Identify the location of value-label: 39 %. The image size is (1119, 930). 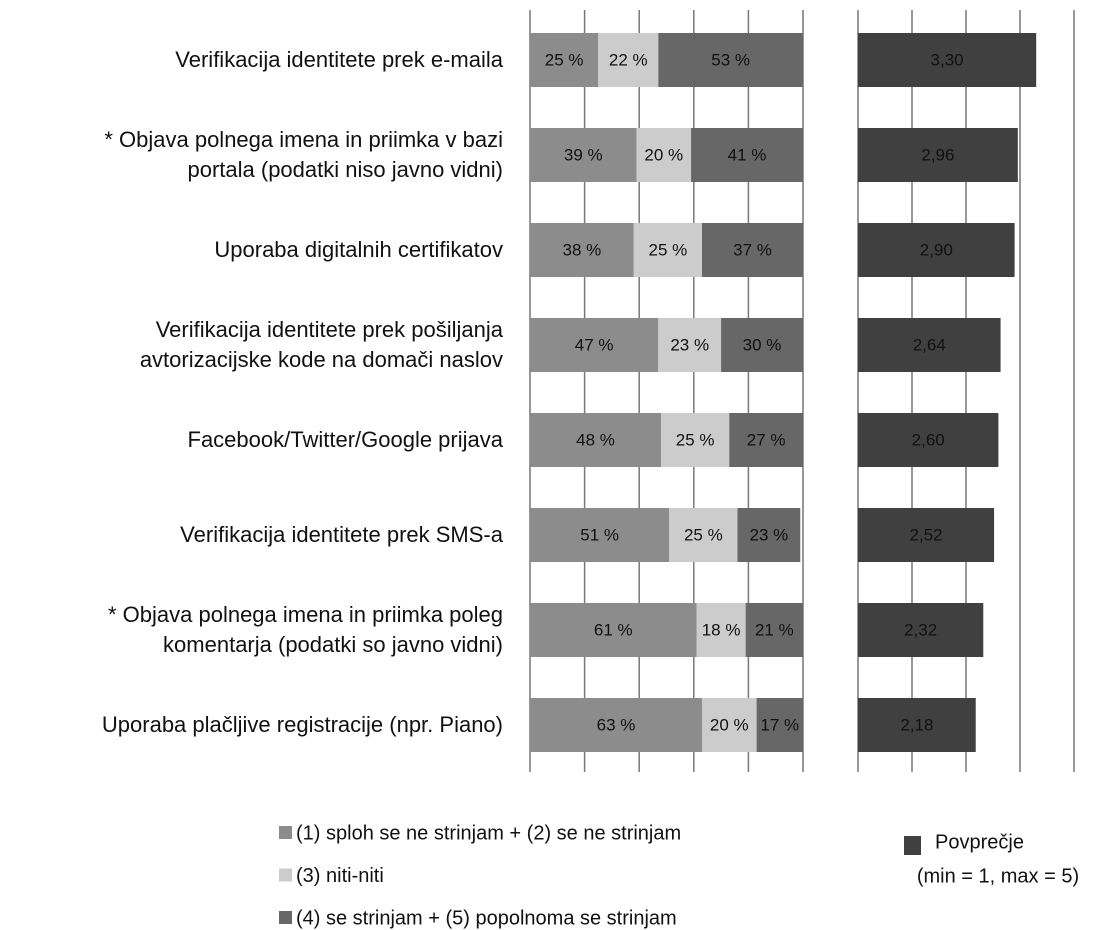
(583, 154).